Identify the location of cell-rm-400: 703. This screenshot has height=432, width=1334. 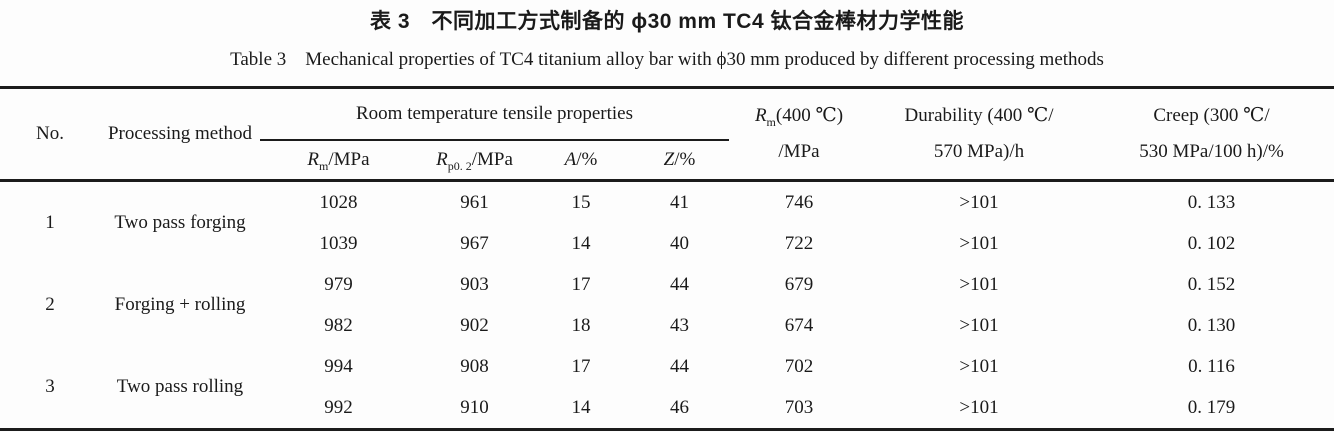
(799, 407).